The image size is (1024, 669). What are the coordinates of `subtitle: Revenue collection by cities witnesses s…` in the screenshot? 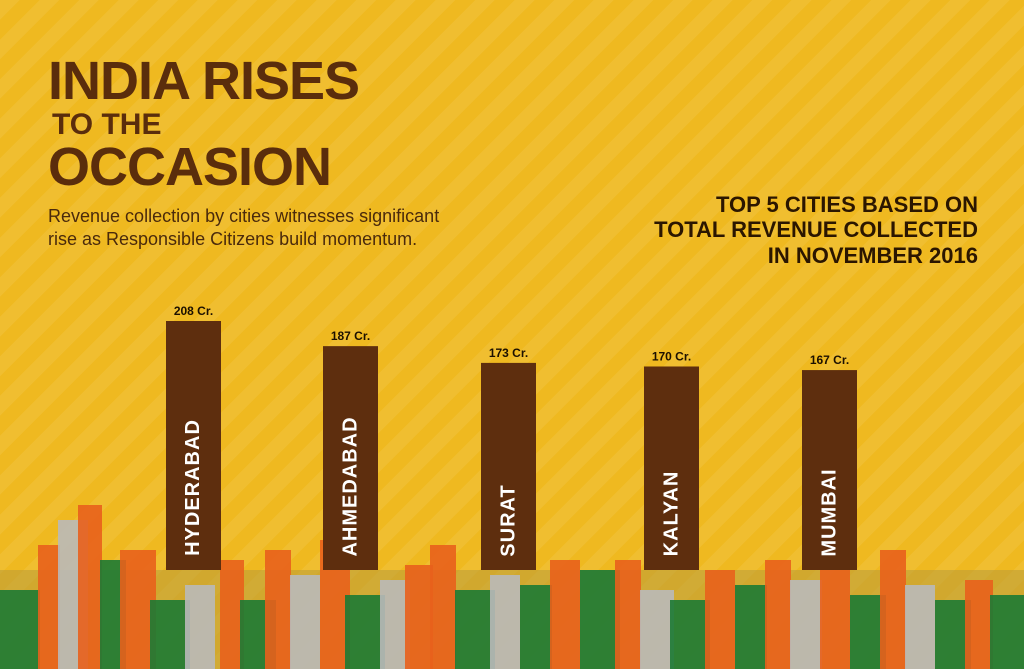 It's located at (244, 228).